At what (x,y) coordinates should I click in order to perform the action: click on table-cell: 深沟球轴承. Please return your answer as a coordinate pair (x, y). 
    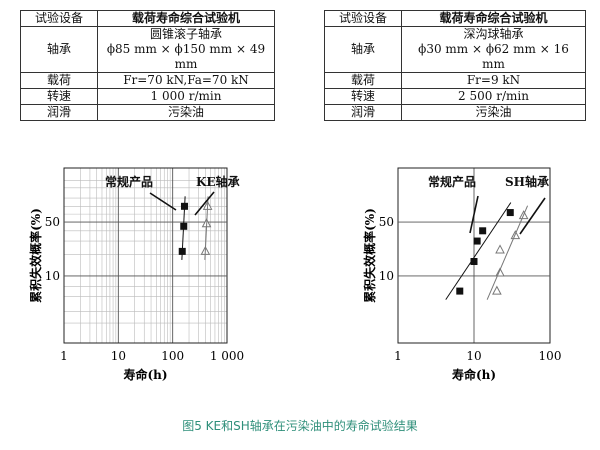
    Looking at the image, I should click on (493, 34).